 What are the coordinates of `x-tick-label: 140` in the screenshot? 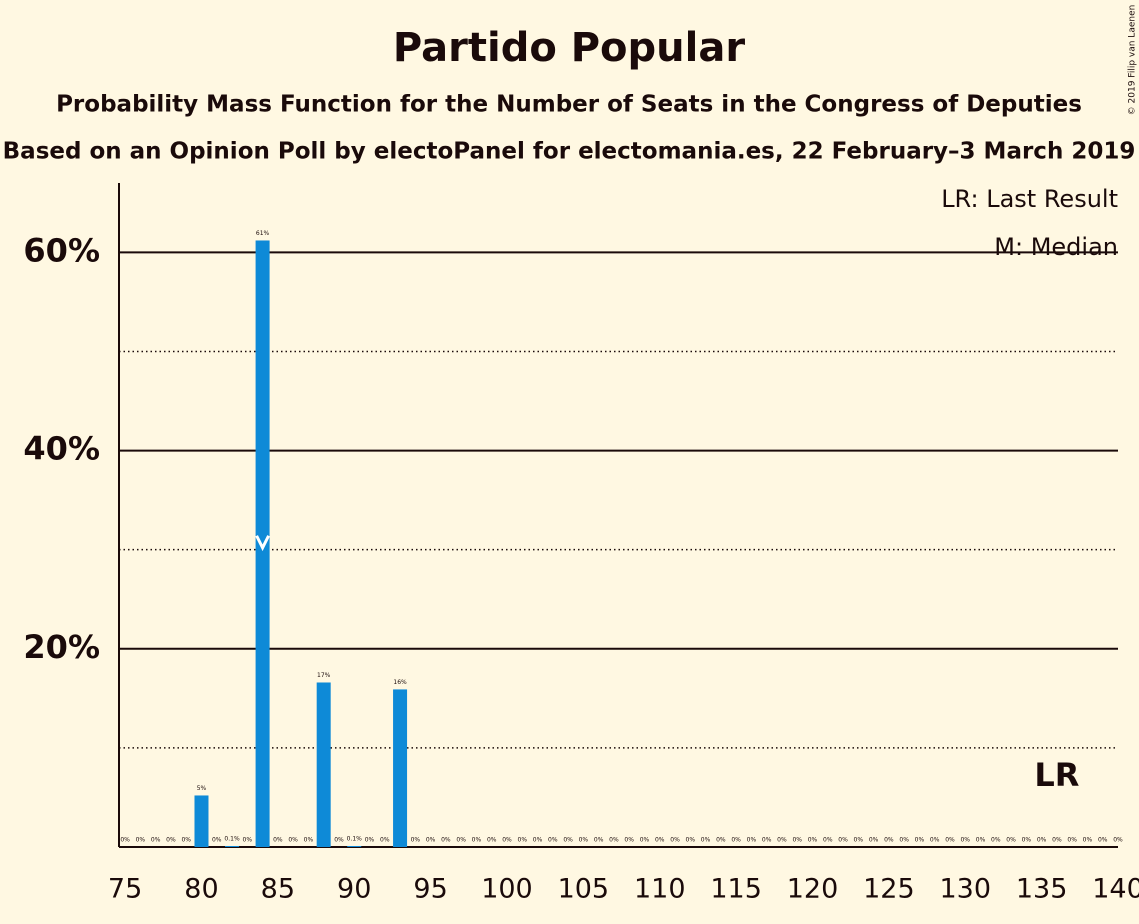 It's located at (1115, 889).